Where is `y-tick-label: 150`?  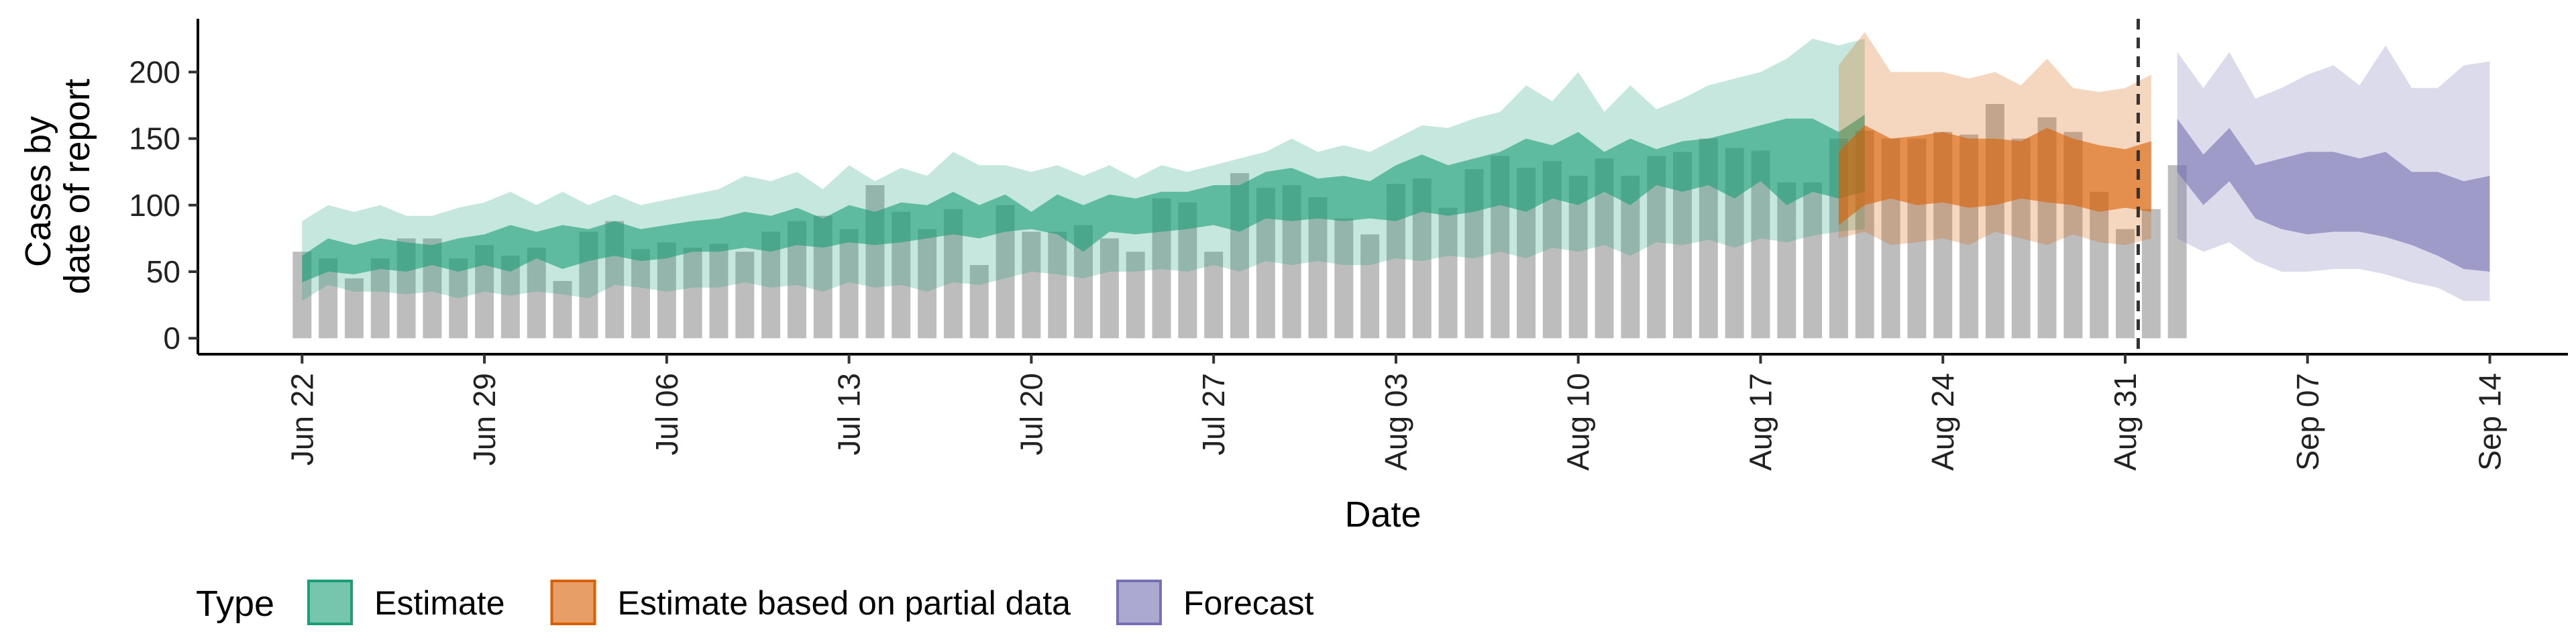
y-tick-label: 150 is located at coordinates (154, 138).